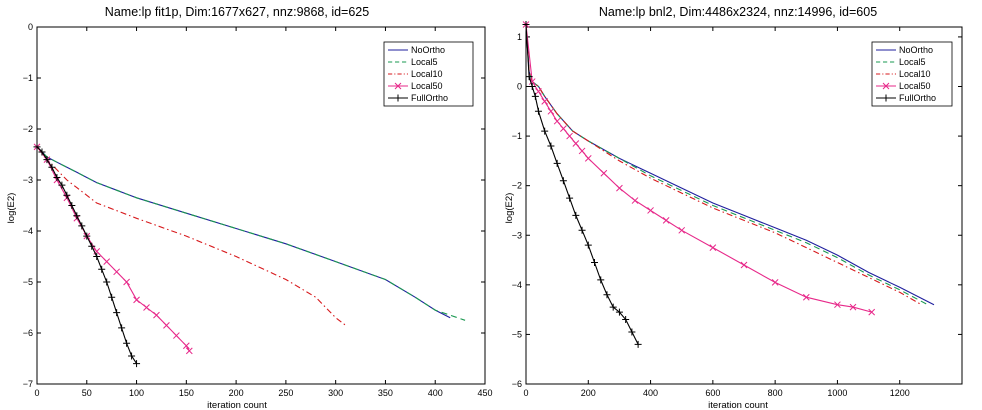  Describe the element at coordinates (28, 129) in the screenshot. I see `y-tick-label-left: −2` at that location.